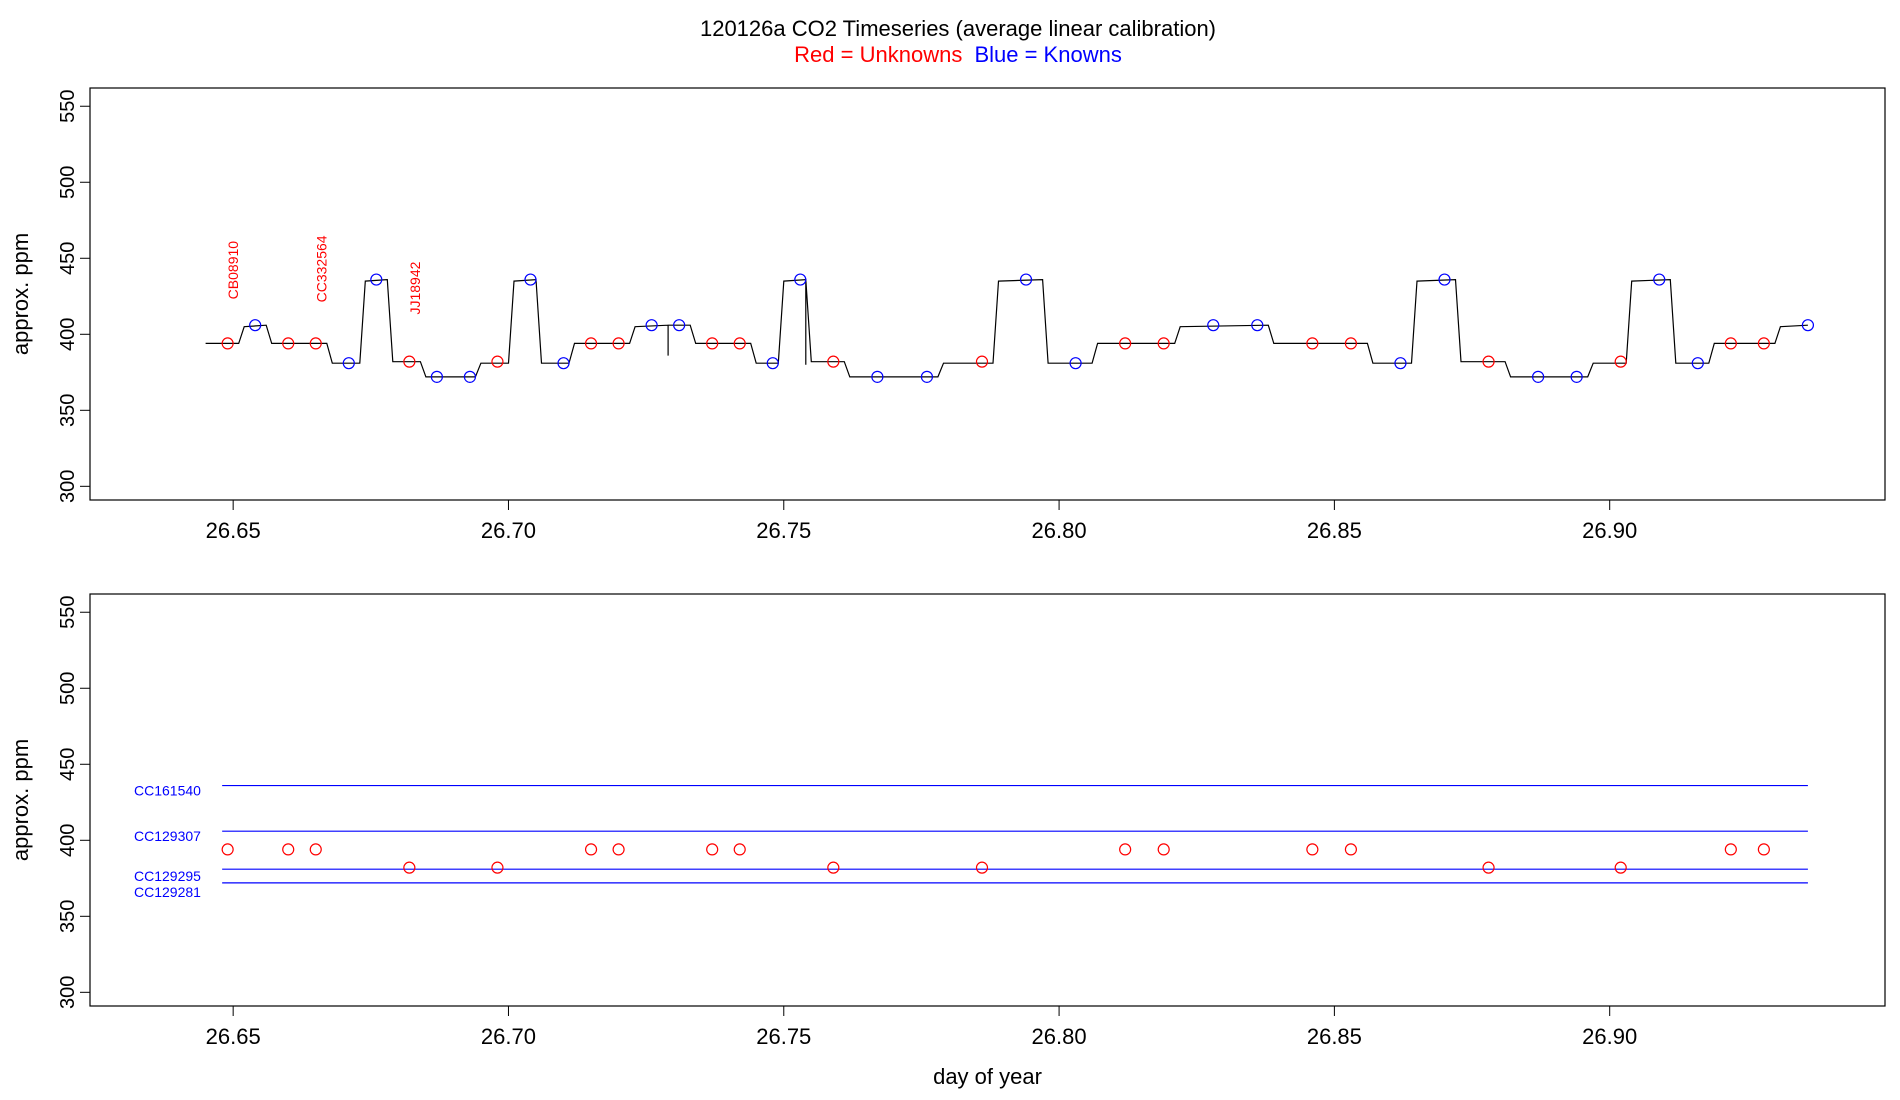 This screenshot has height=1100, width=1900. What do you see at coordinates (987, 1076) in the screenshot?
I see `x-axis-label: day of year` at bounding box center [987, 1076].